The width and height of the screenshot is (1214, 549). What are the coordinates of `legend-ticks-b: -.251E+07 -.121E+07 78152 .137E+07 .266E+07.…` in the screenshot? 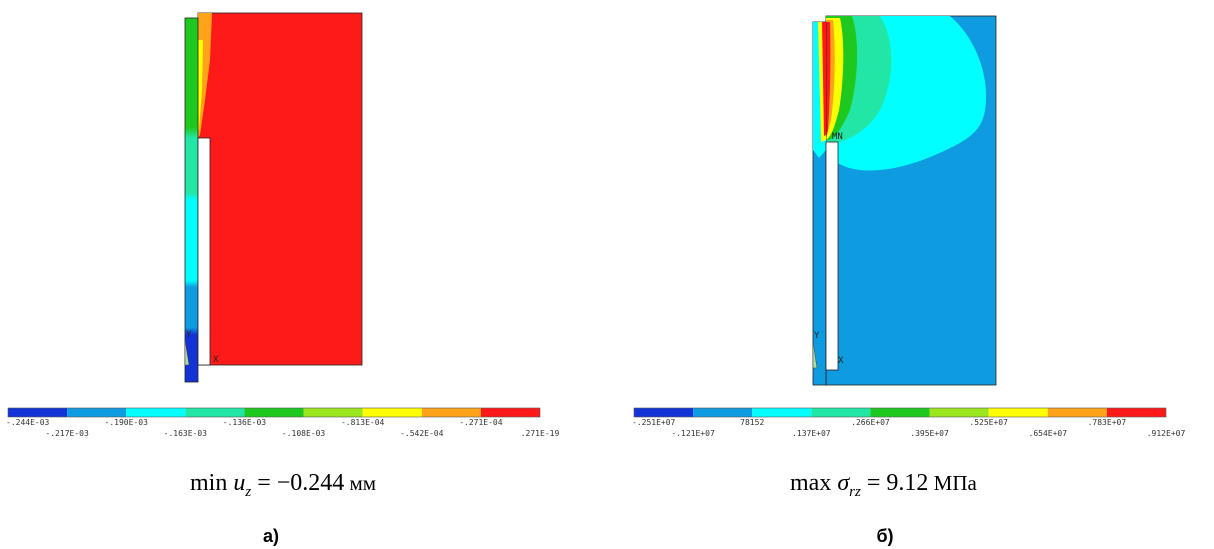 It's located at (908, 428).